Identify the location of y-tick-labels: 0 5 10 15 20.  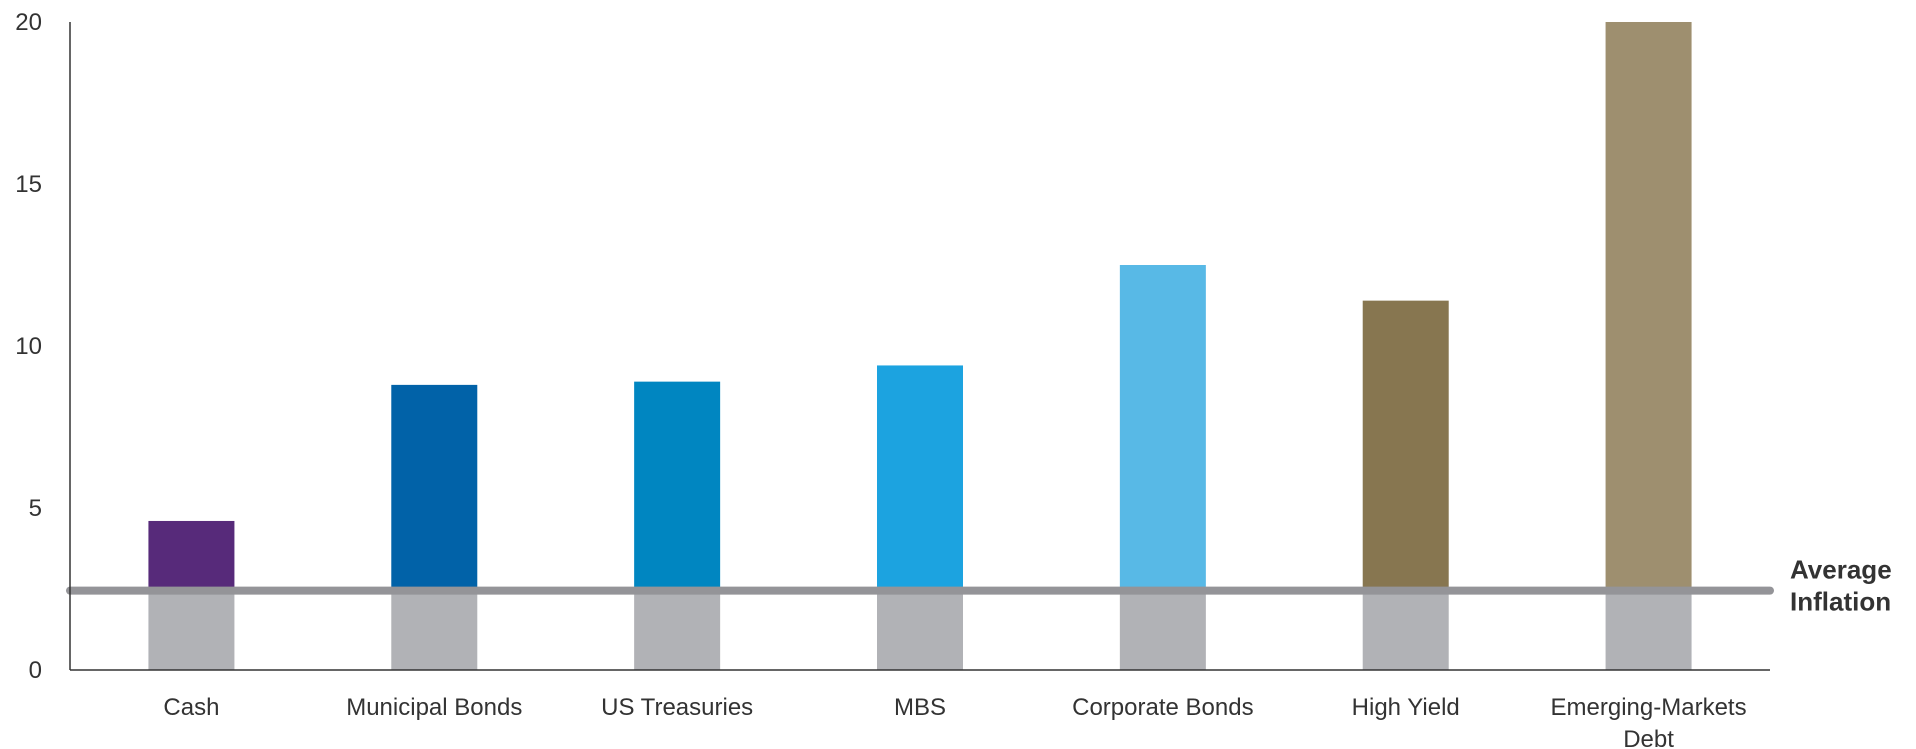
(28, 346).